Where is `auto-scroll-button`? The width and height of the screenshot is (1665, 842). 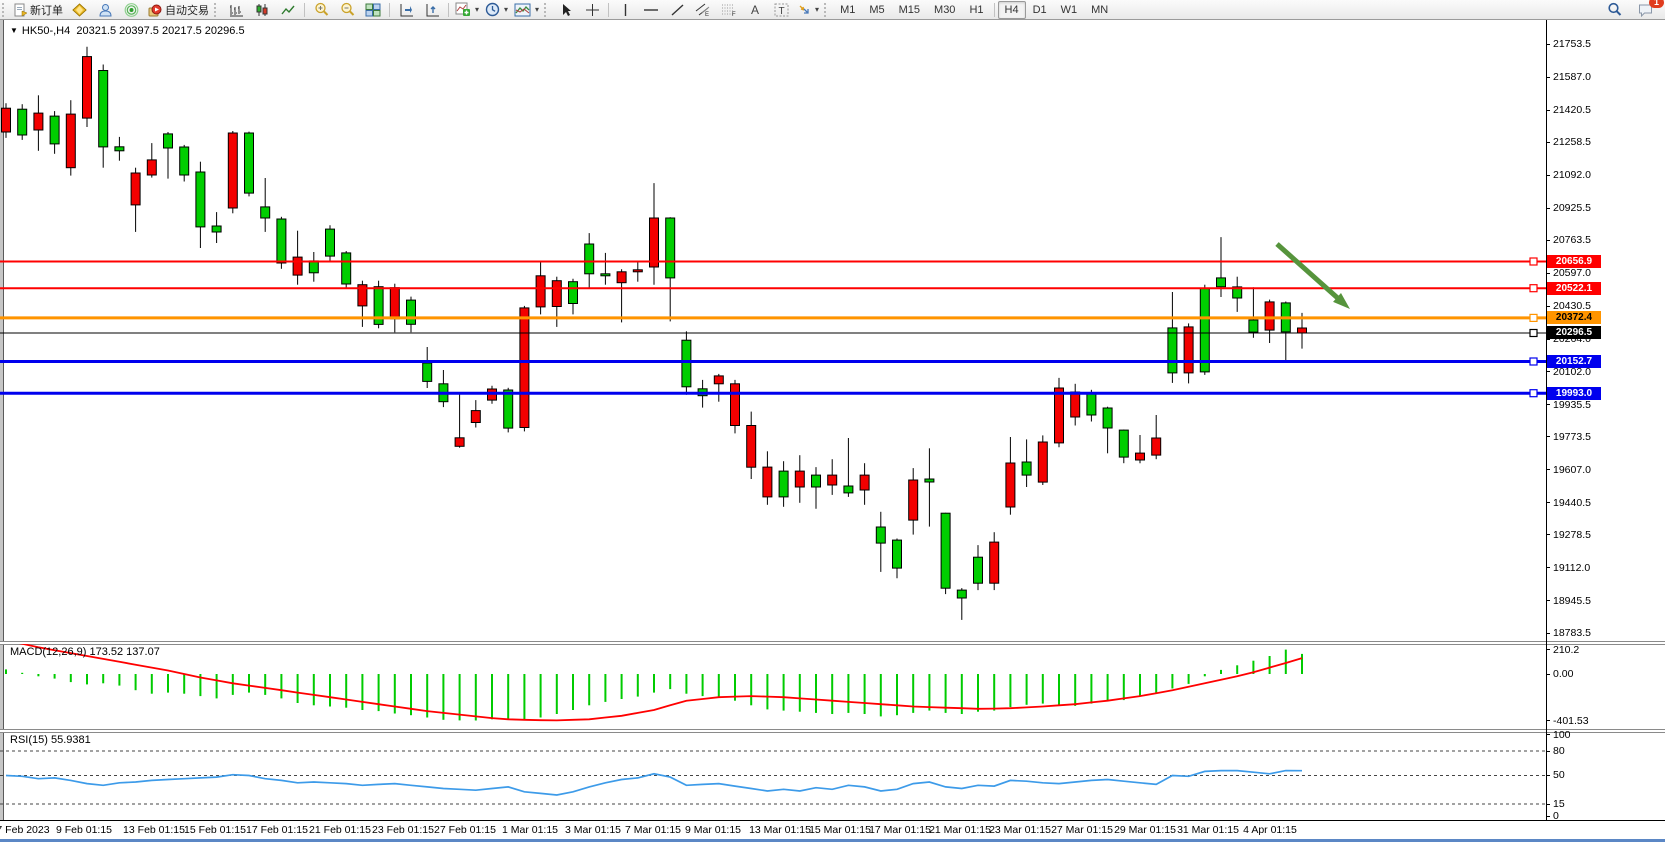
auto-scroll-button is located at coordinates (406, 9).